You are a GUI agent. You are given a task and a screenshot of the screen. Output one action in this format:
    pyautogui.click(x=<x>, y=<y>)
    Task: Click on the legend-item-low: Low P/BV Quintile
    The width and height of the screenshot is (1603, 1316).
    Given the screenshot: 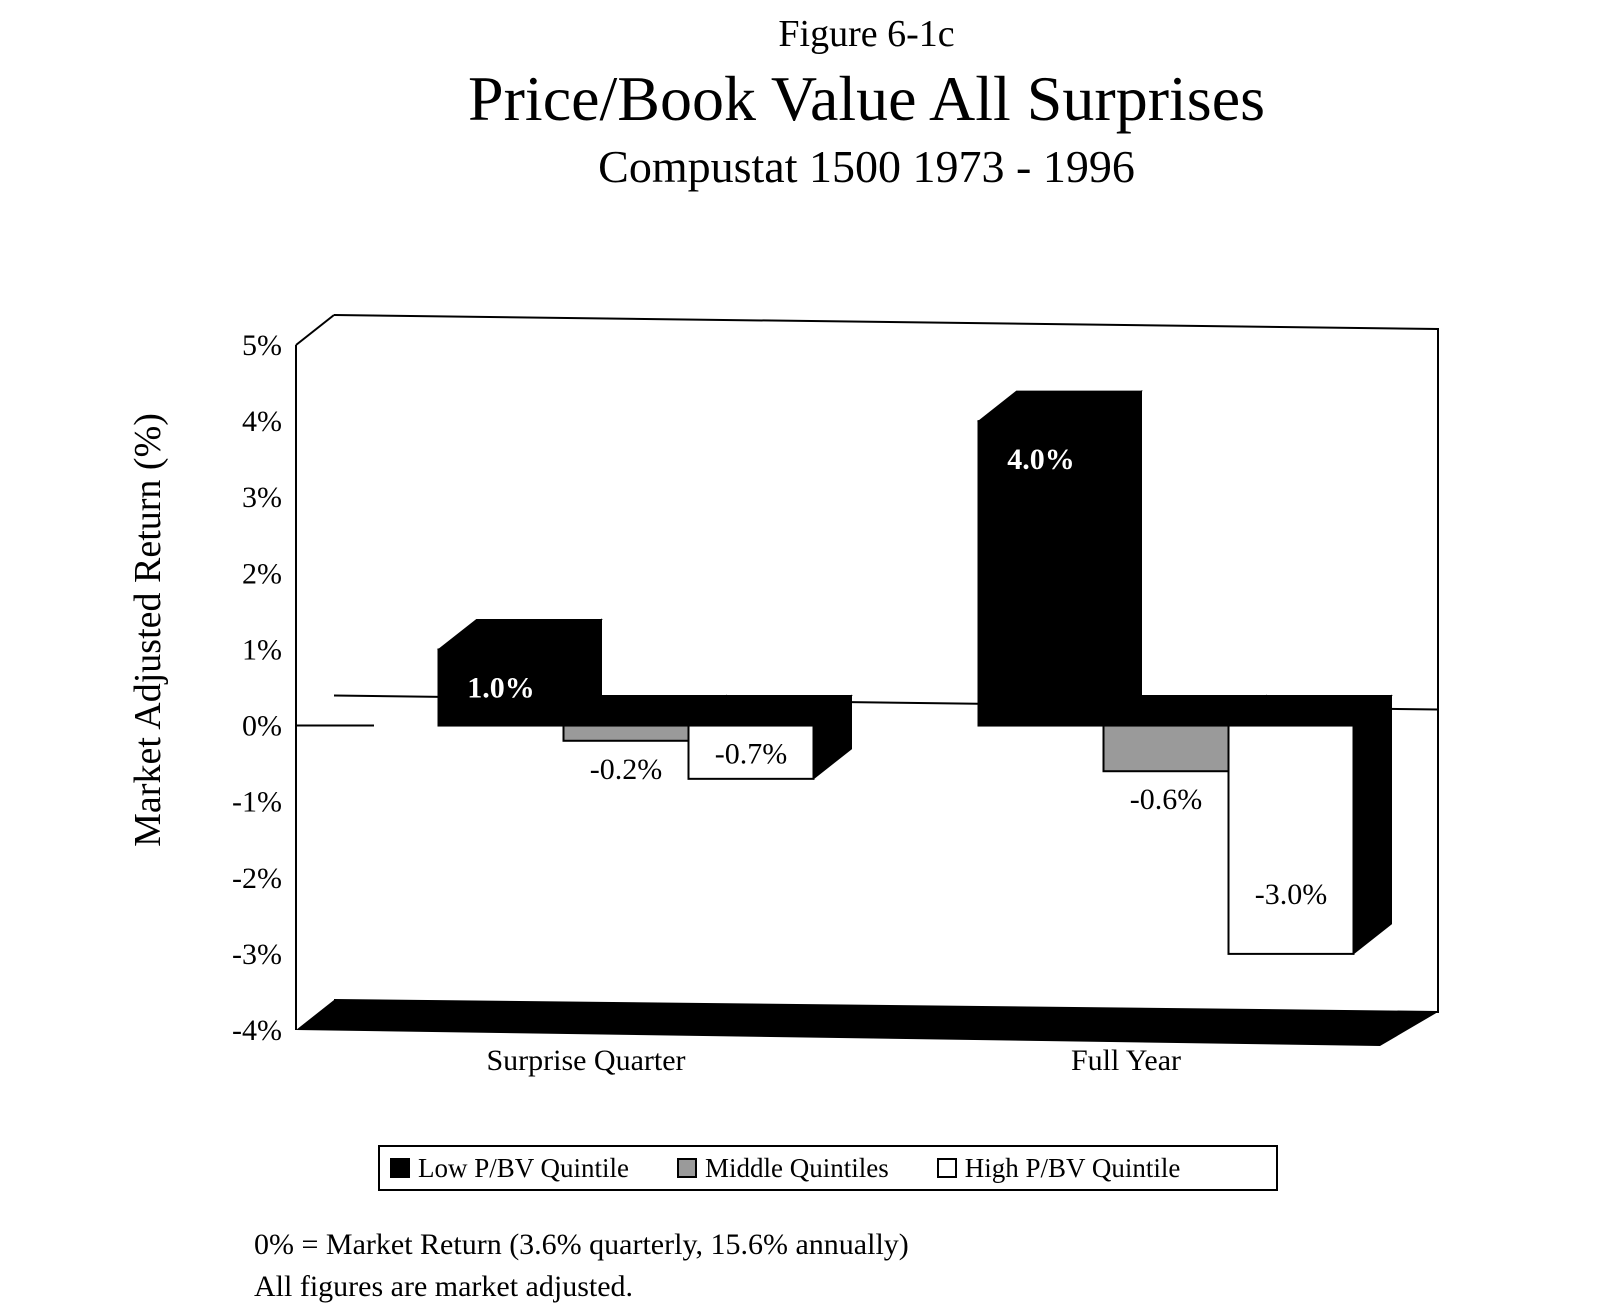 What is the action you would take?
    pyautogui.click(x=509, y=1168)
    